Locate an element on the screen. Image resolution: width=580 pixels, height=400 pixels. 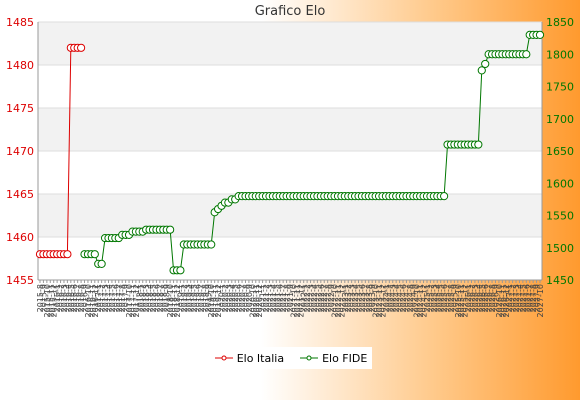
x-tick-label: 2019-1 is located at coordinates (180, 298).